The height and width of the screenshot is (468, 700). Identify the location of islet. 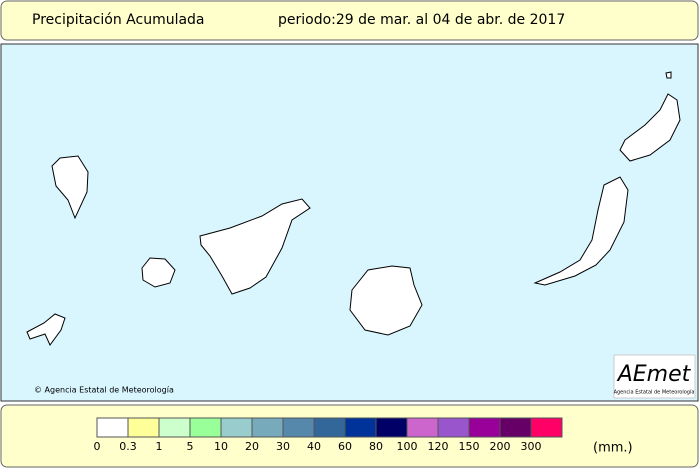
(668, 75).